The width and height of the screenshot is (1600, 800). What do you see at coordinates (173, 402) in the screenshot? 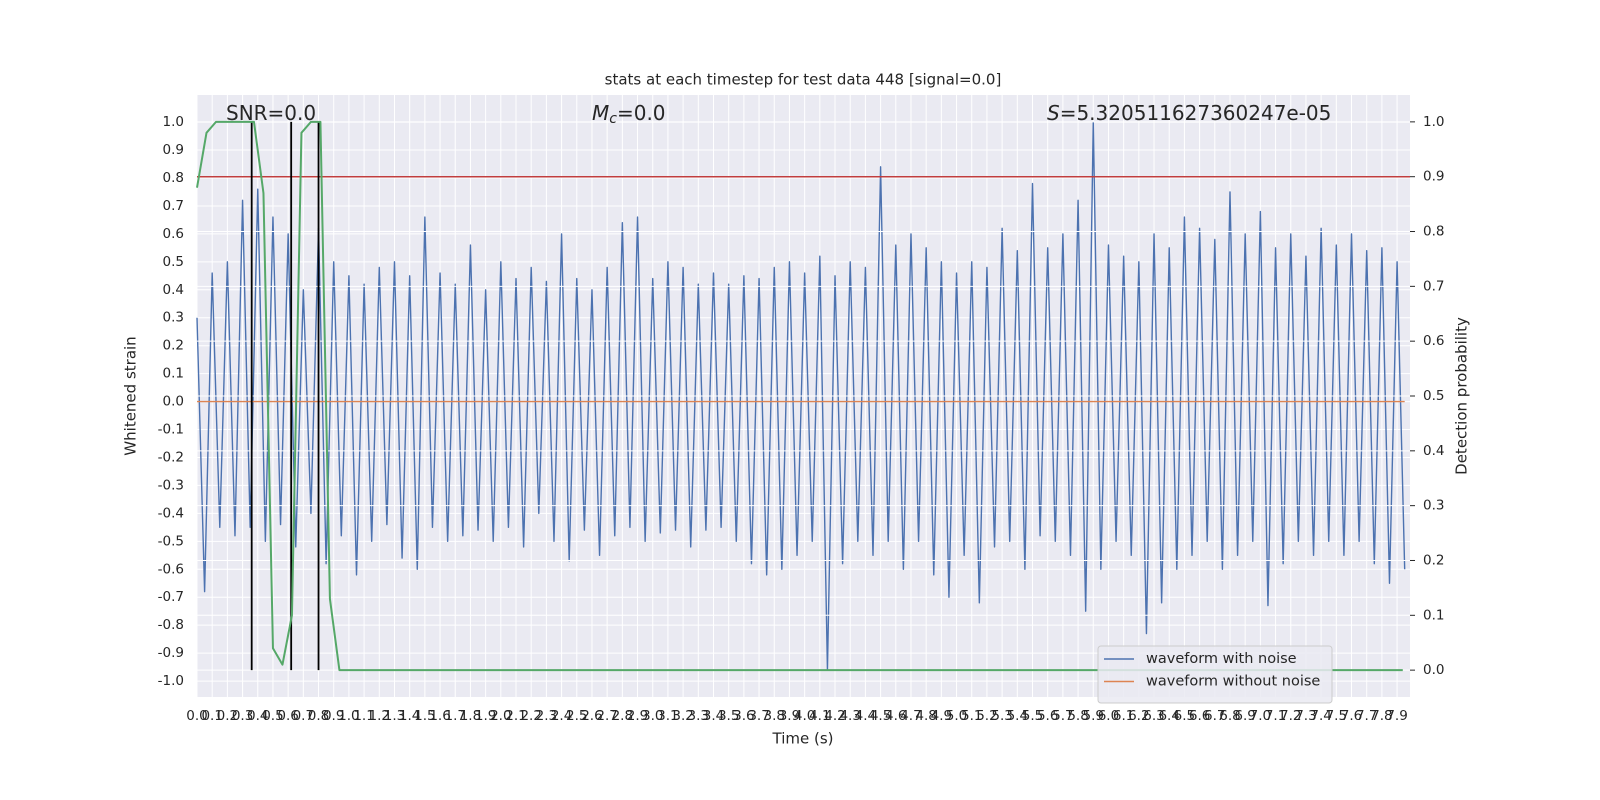
I see `y-tick-label: 0.0` at bounding box center [173, 402].